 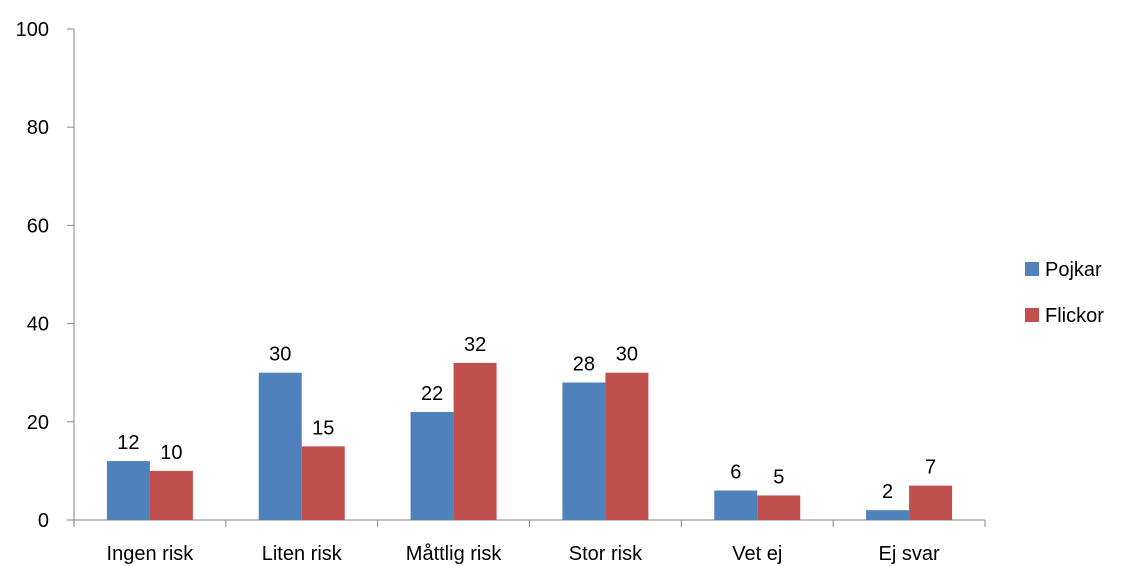 What do you see at coordinates (757, 554) in the screenshot?
I see `x-category-label: Vet ej` at bounding box center [757, 554].